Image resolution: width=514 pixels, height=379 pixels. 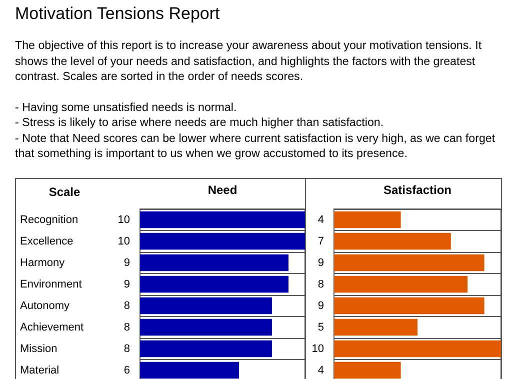 What do you see at coordinates (49, 220) in the screenshot?
I see `y-tick-label: Recognition` at bounding box center [49, 220].